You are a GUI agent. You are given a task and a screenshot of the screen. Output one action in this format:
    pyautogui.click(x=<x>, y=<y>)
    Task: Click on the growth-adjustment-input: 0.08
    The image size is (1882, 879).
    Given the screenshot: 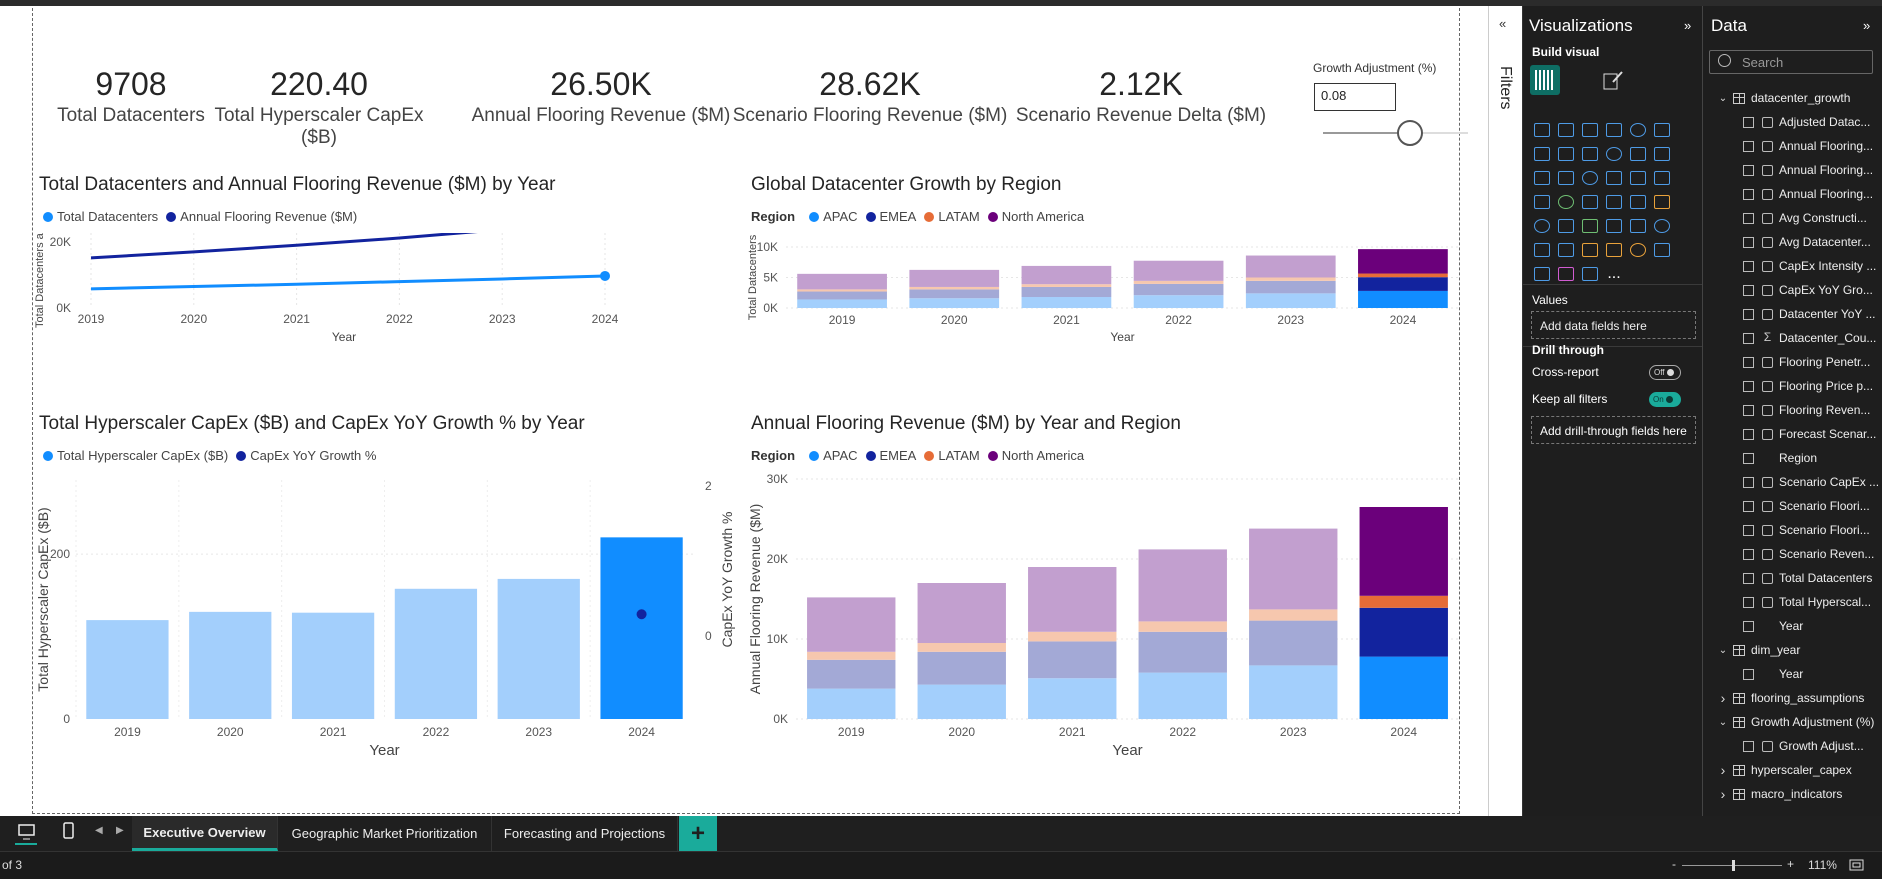 What is the action you would take?
    pyautogui.click(x=1355, y=97)
    